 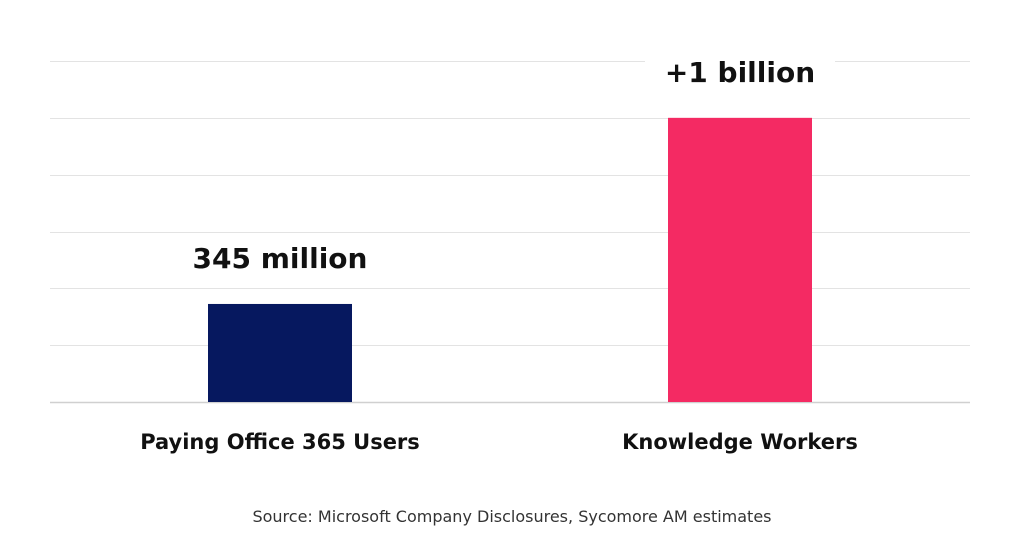 I want to click on value-label-0: 345 million, so click(x=280, y=258).